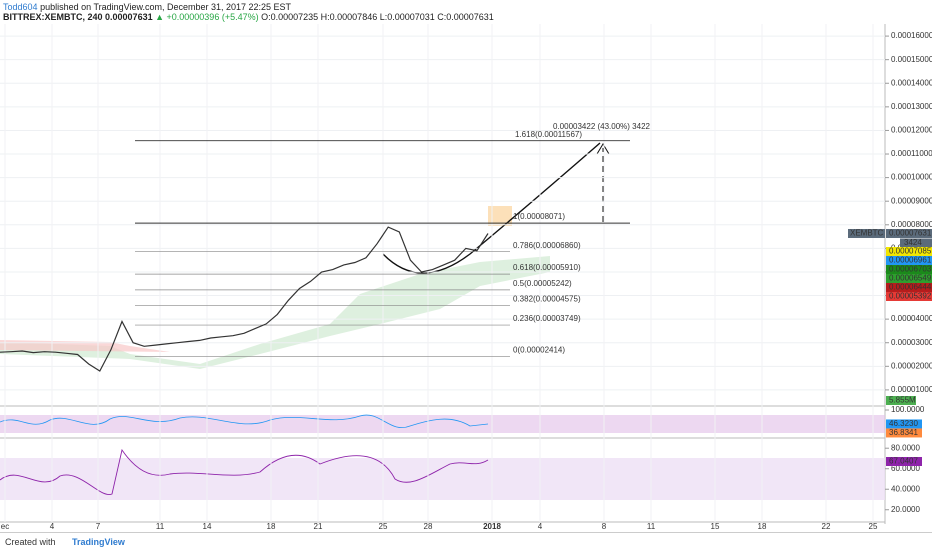 This screenshot has width=932, height=551. What do you see at coordinates (98, 542) in the screenshot?
I see `brand: TradingView` at bounding box center [98, 542].